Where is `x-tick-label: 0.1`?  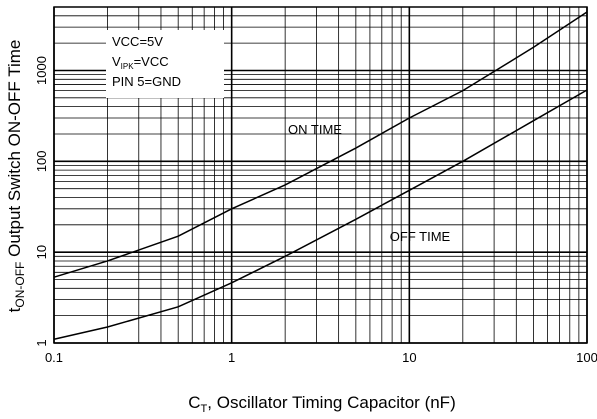
x-tick-label: 0.1 is located at coordinates (54, 357).